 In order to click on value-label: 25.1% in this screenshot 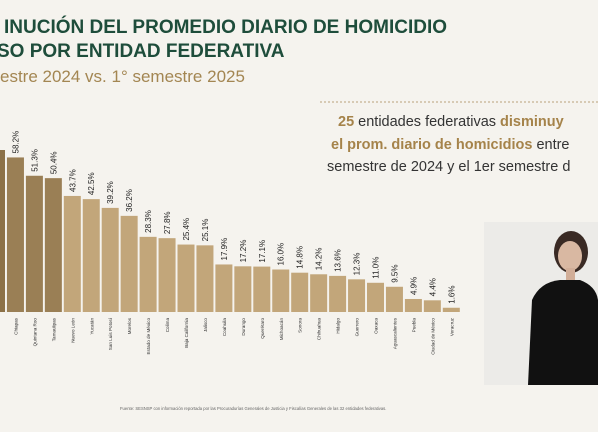, I will do `click(205, 230)`.